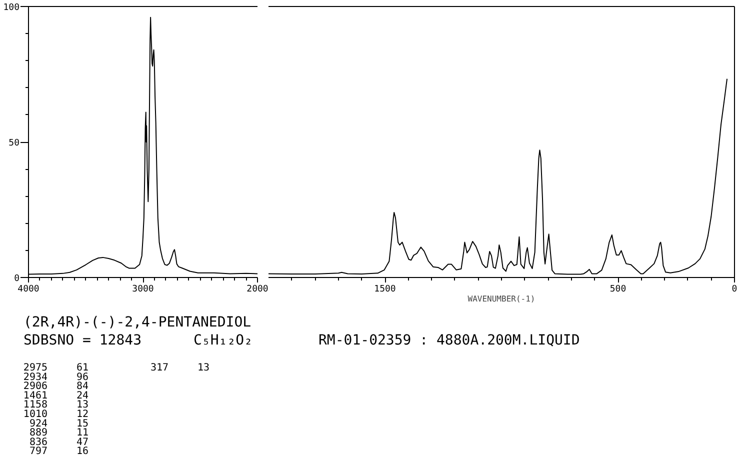 The width and height of the screenshot is (738, 457). I want to click on y-tick-label: 0, so click(17, 279).